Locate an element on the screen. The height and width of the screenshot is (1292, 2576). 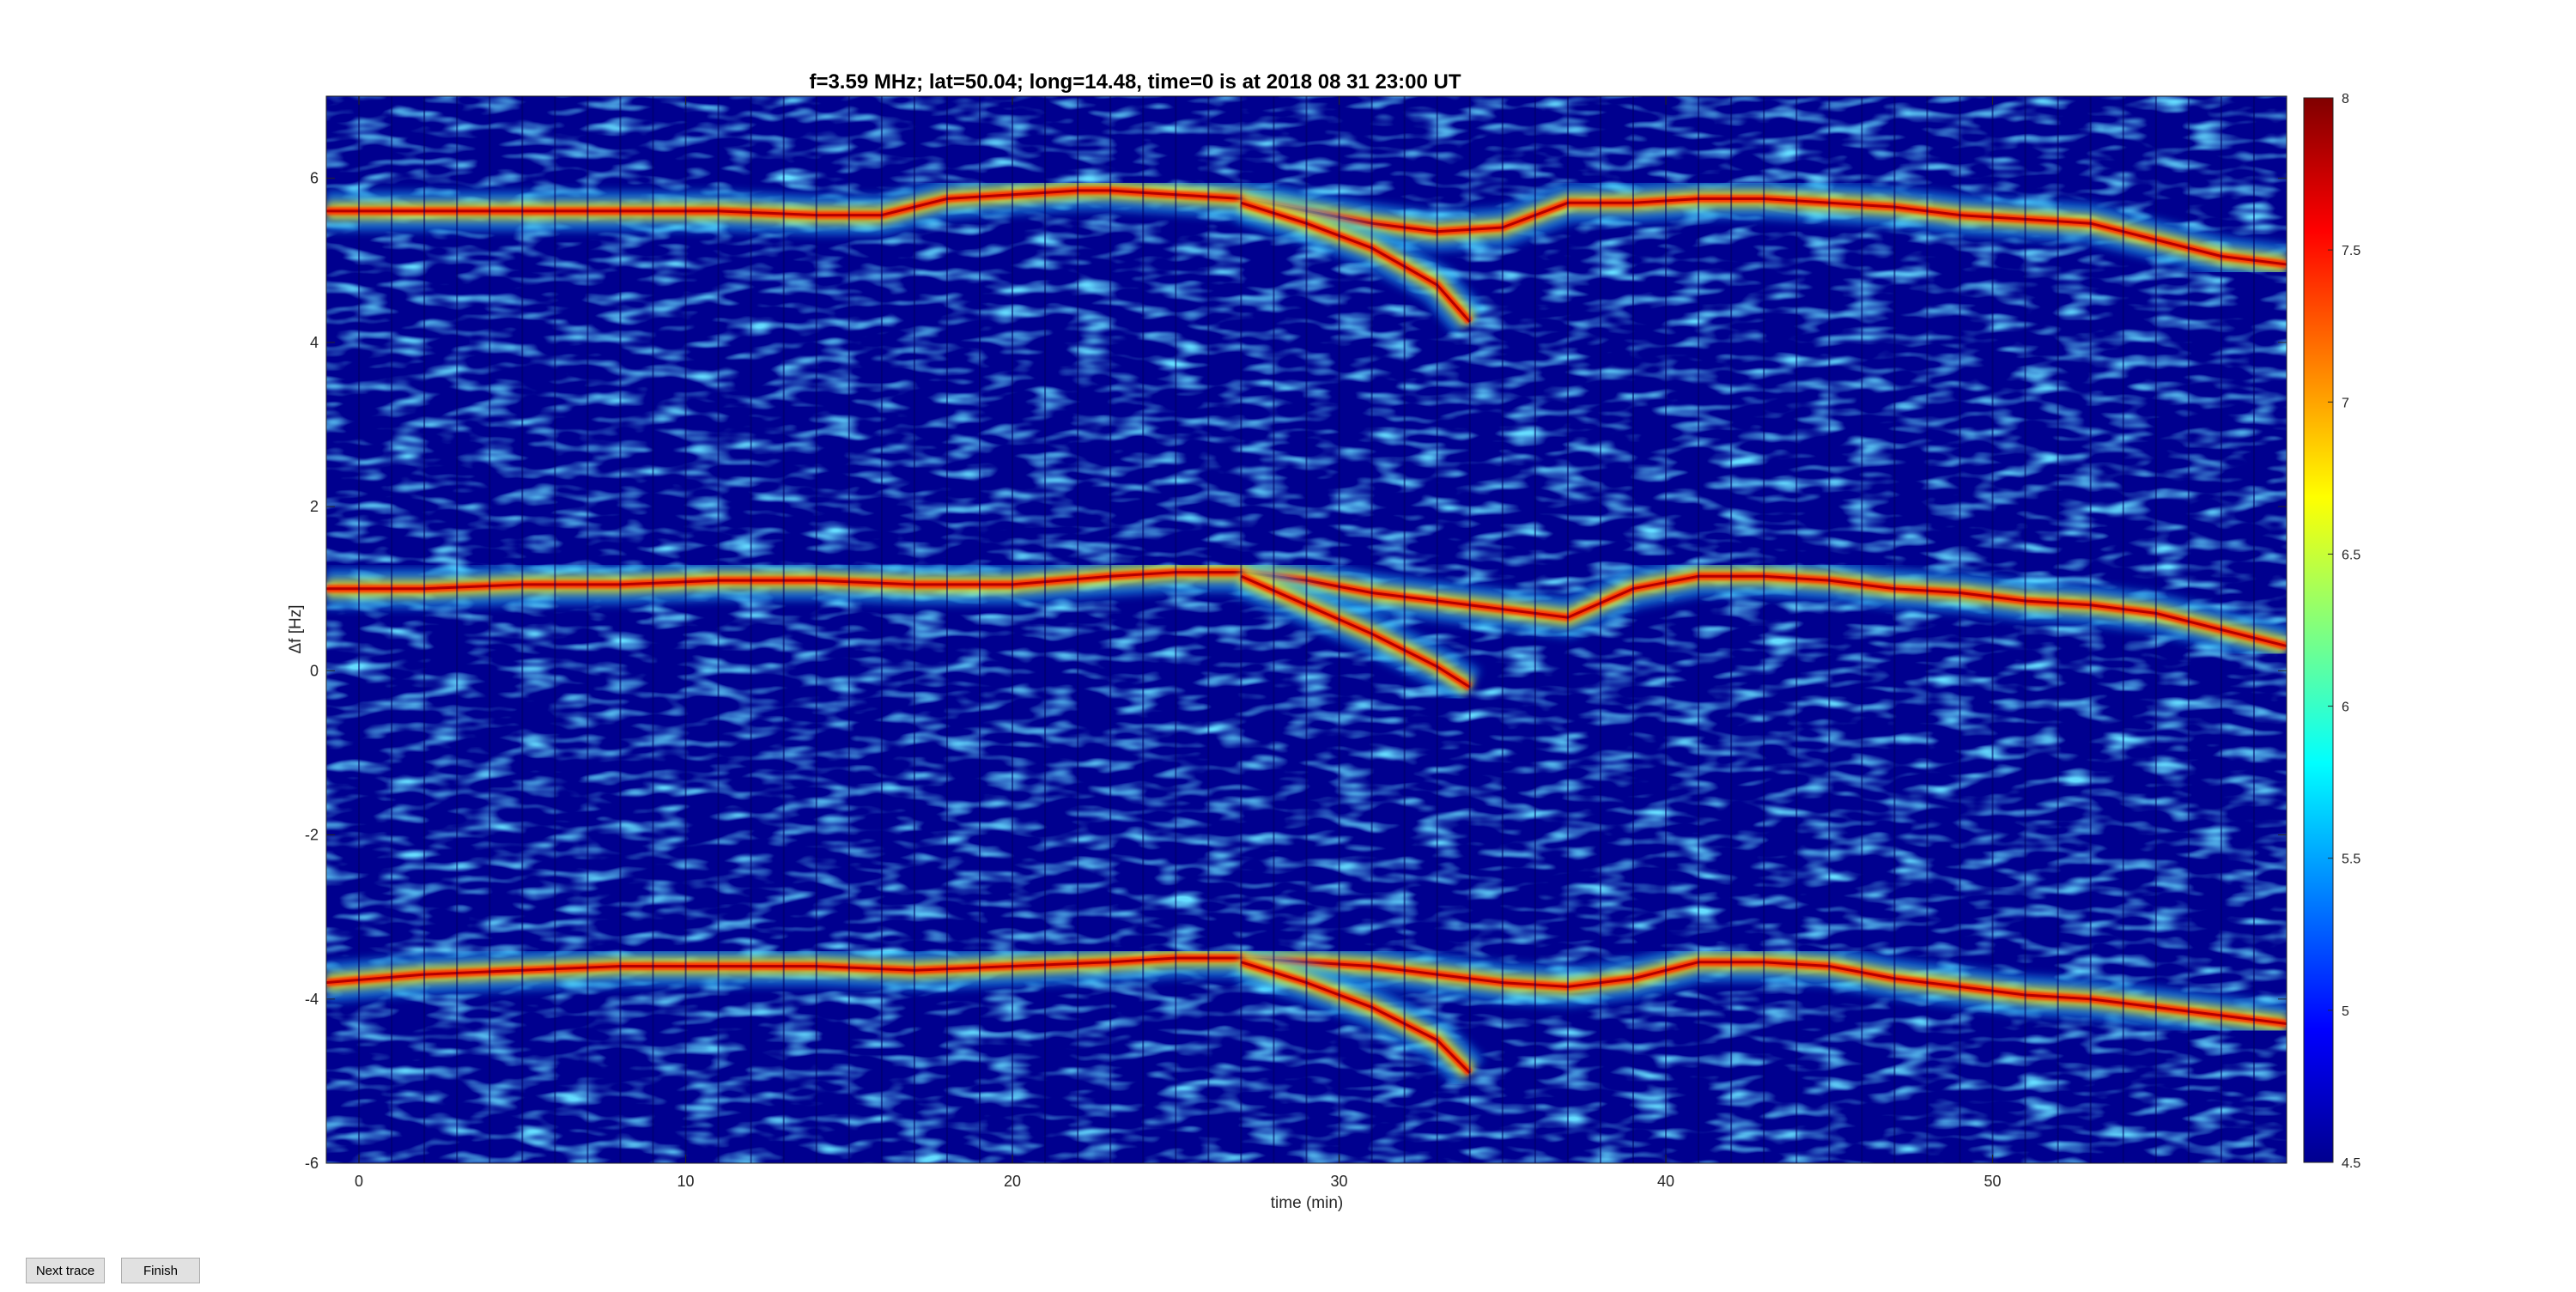
colorbar-tick-label: 7.5 is located at coordinates (2351, 251).